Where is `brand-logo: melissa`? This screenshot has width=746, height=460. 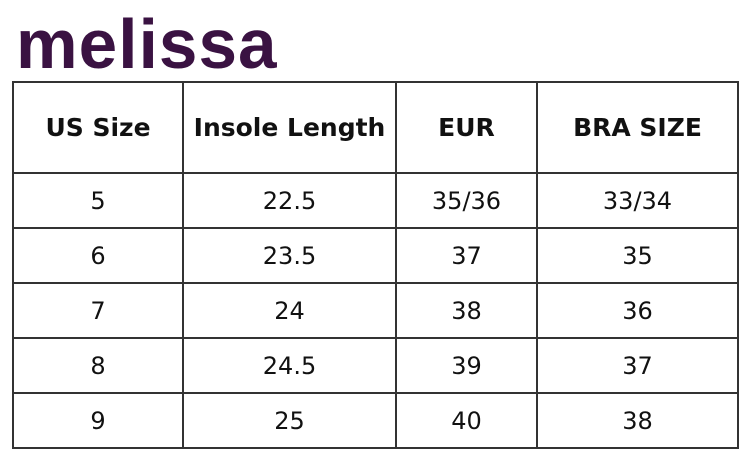 brand-logo: melissa is located at coordinates (147, 44).